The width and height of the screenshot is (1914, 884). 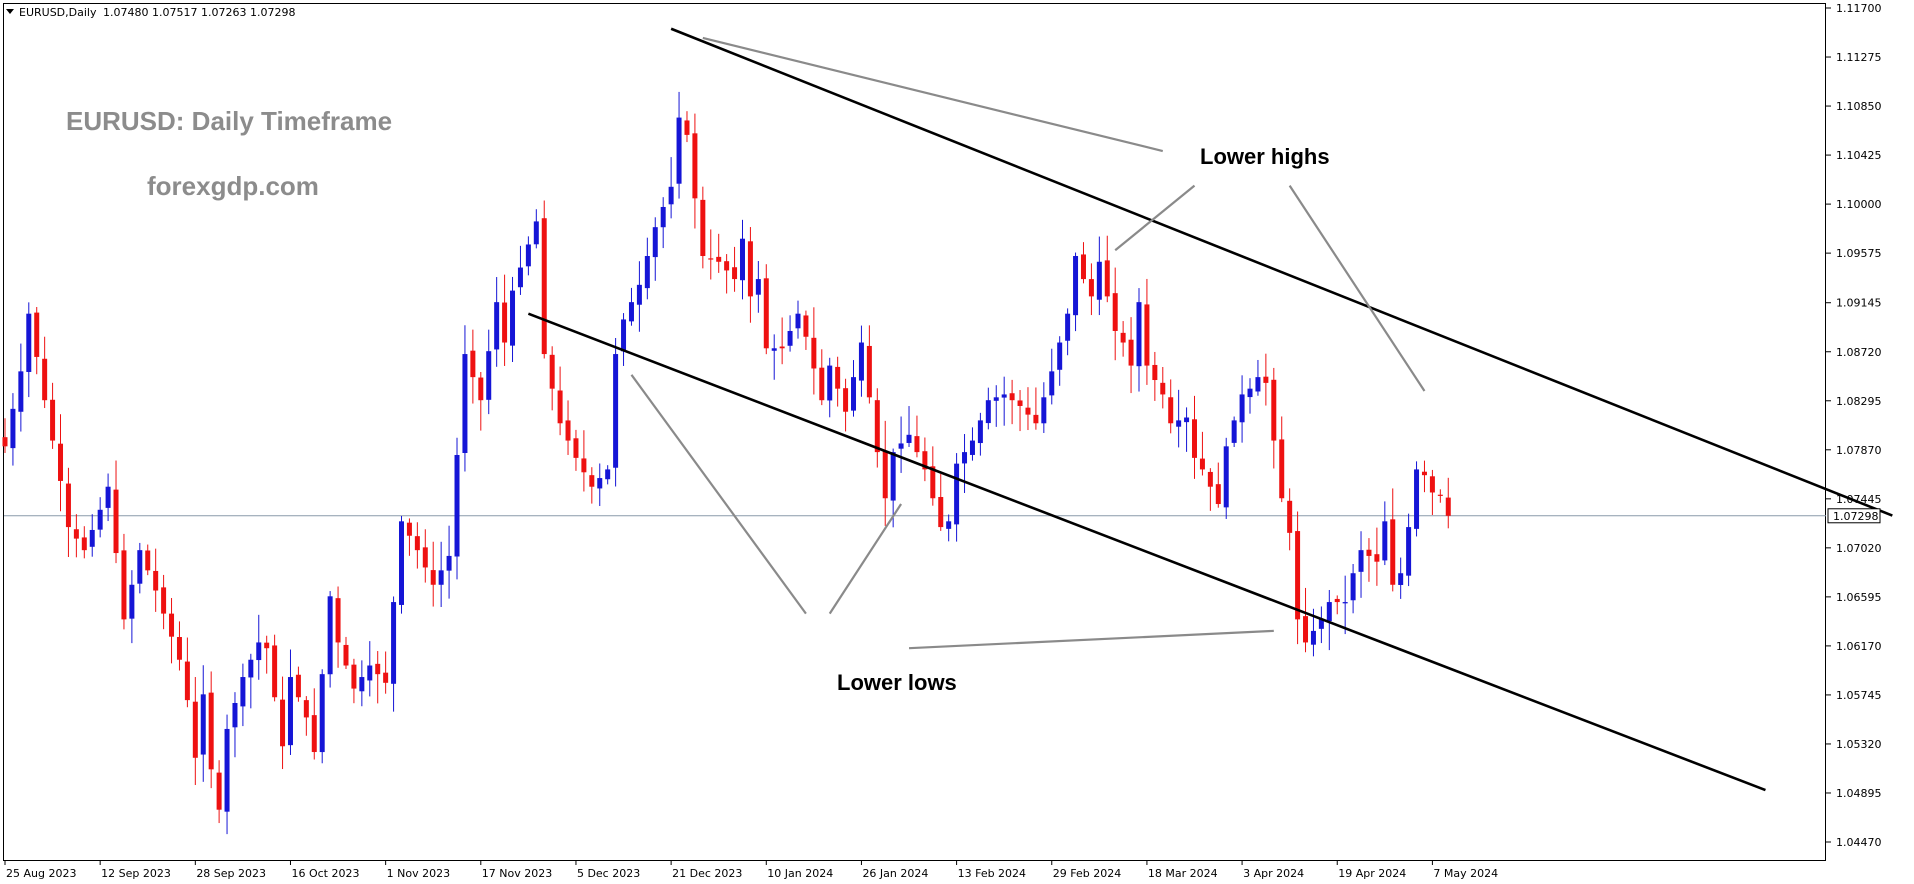 What do you see at coordinates (1265, 156) in the screenshot?
I see `lower-highs-label: Lower highs` at bounding box center [1265, 156].